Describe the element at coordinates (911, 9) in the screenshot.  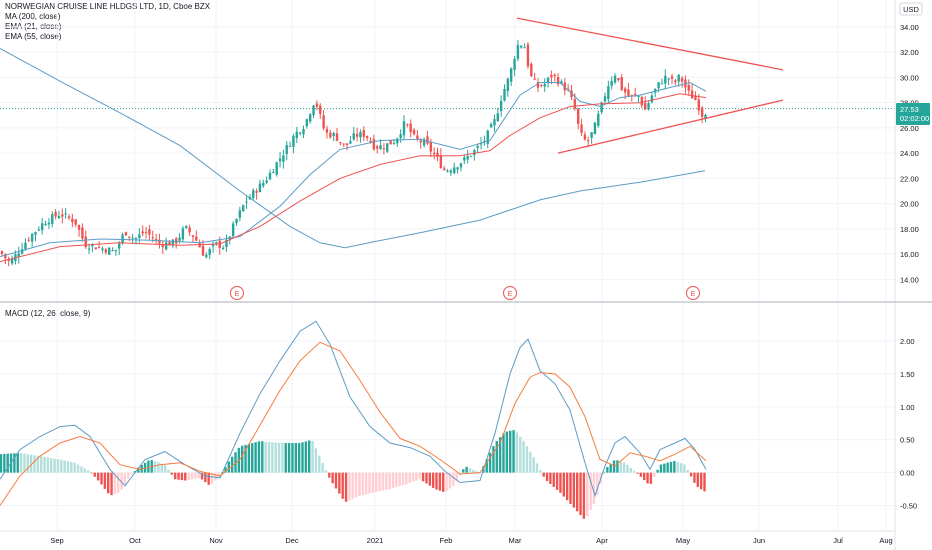
I see `currency-badge: USD` at that location.